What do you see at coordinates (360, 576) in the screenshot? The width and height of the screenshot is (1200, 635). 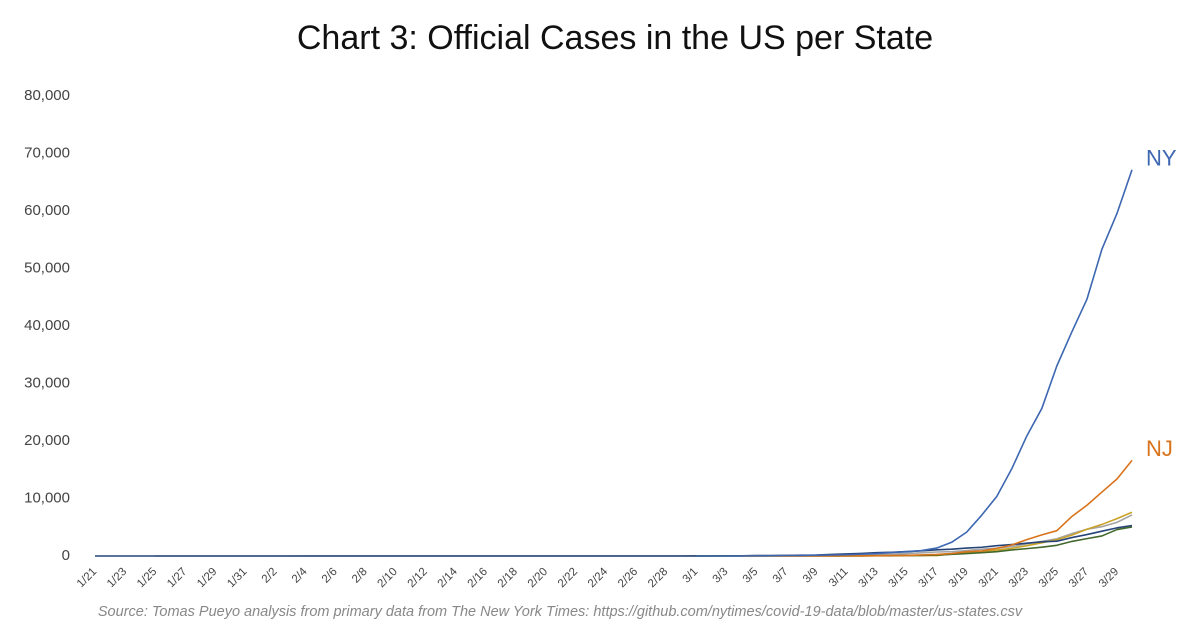 I see `x-tick-label: 2/8` at bounding box center [360, 576].